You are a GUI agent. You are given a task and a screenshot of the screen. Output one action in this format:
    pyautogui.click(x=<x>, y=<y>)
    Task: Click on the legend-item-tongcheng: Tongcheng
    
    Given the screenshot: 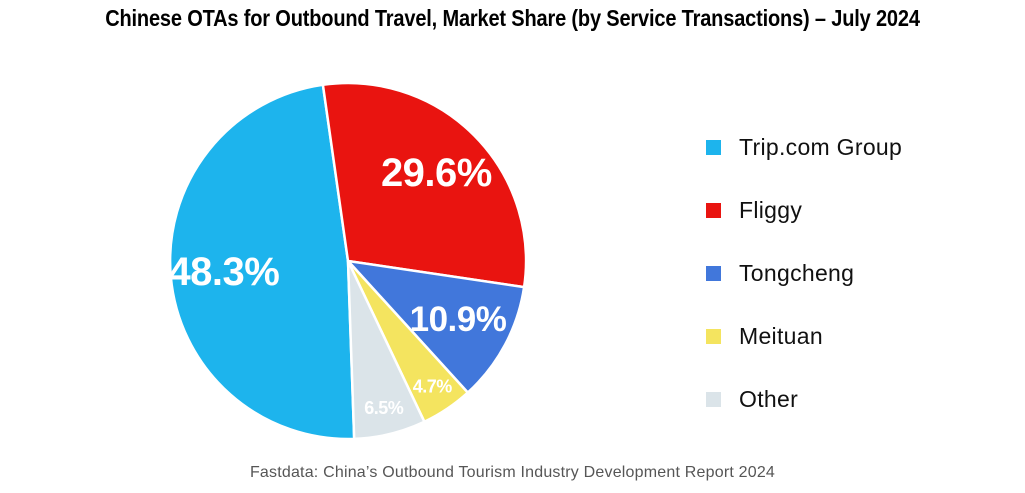 What is the action you would take?
    pyautogui.click(x=804, y=273)
    